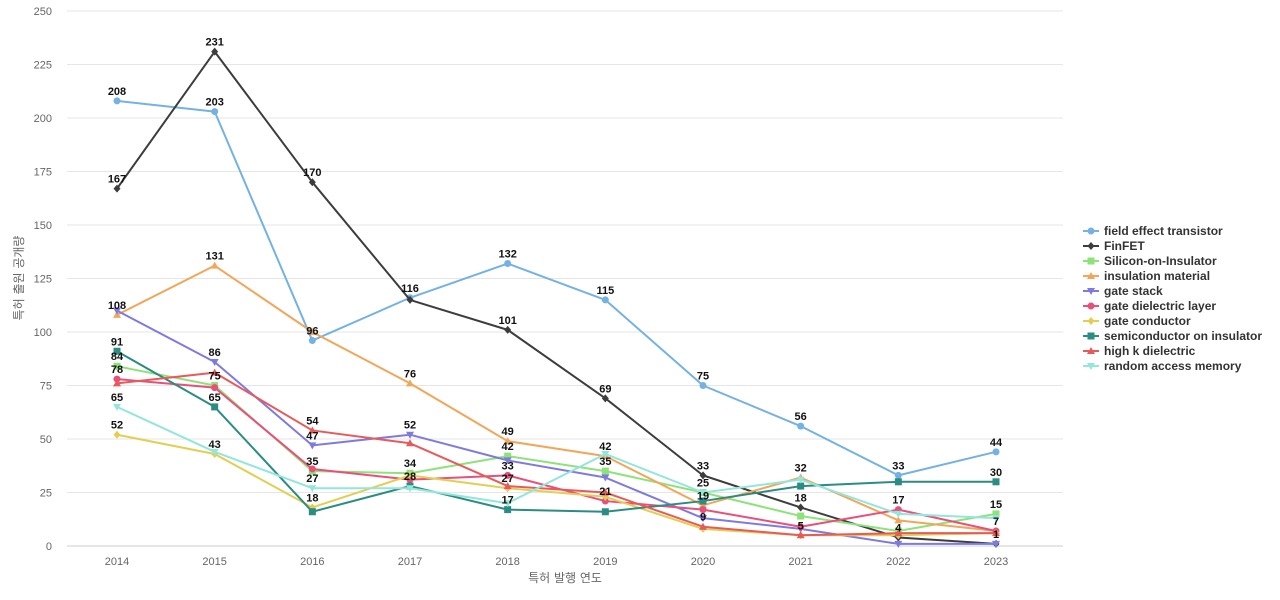  I want to click on legend-item-insulation-material: insulation material, so click(1146, 276).